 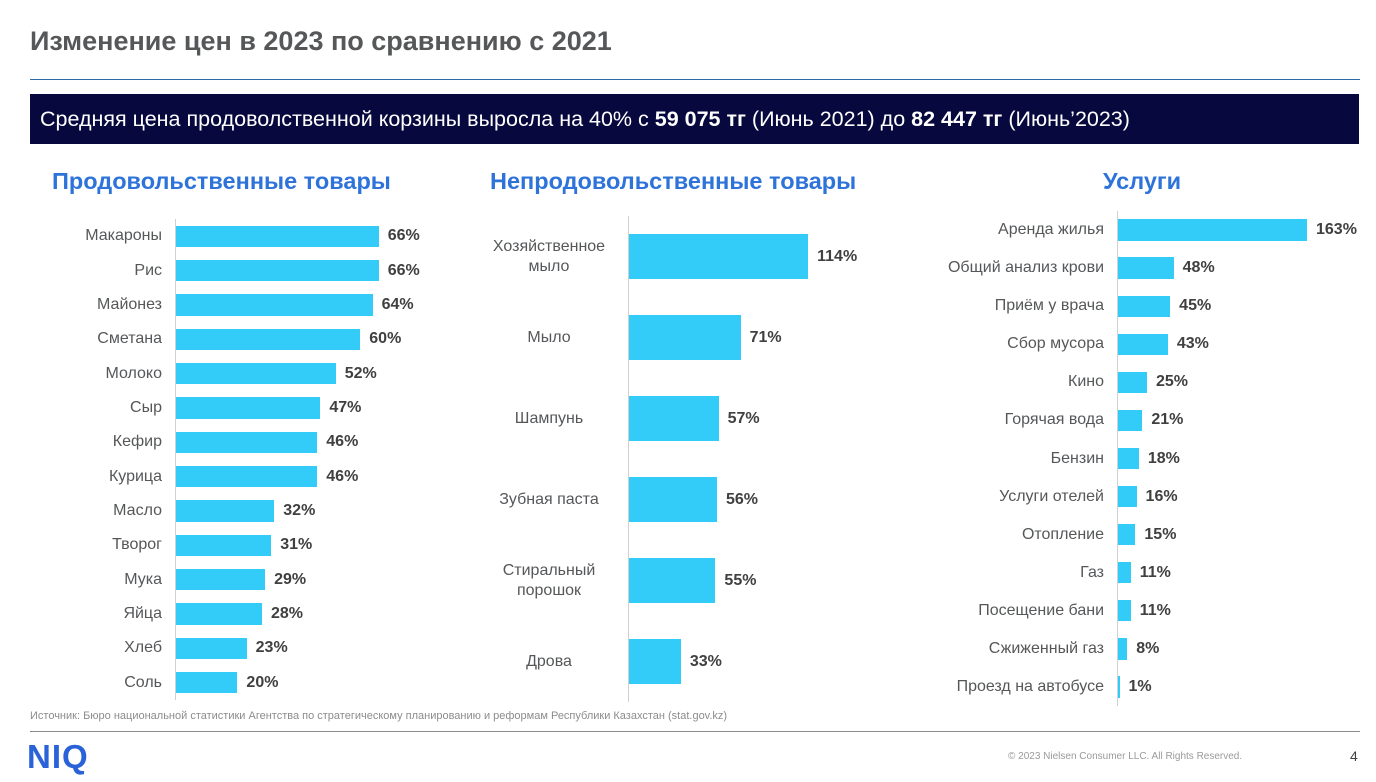 What do you see at coordinates (1195, 306) in the screenshot?
I see `data-label: 45%` at bounding box center [1195, 306].